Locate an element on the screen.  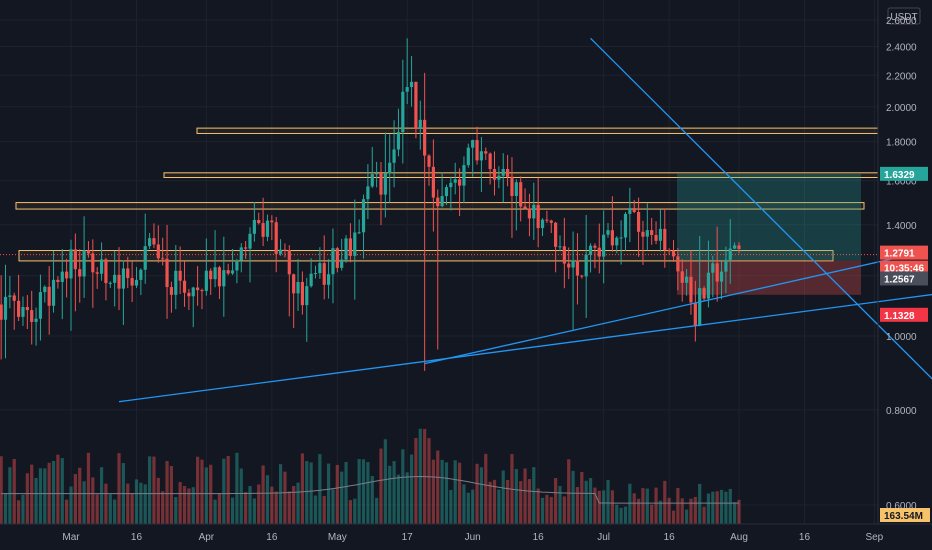
y-tick-label: 1.4000 is located at coordinates (901, 226).